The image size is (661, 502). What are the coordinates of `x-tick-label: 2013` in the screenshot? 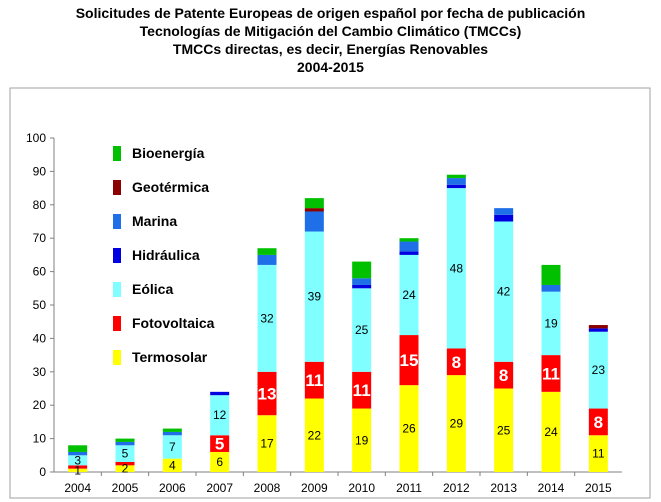 It's located at (503, 488).